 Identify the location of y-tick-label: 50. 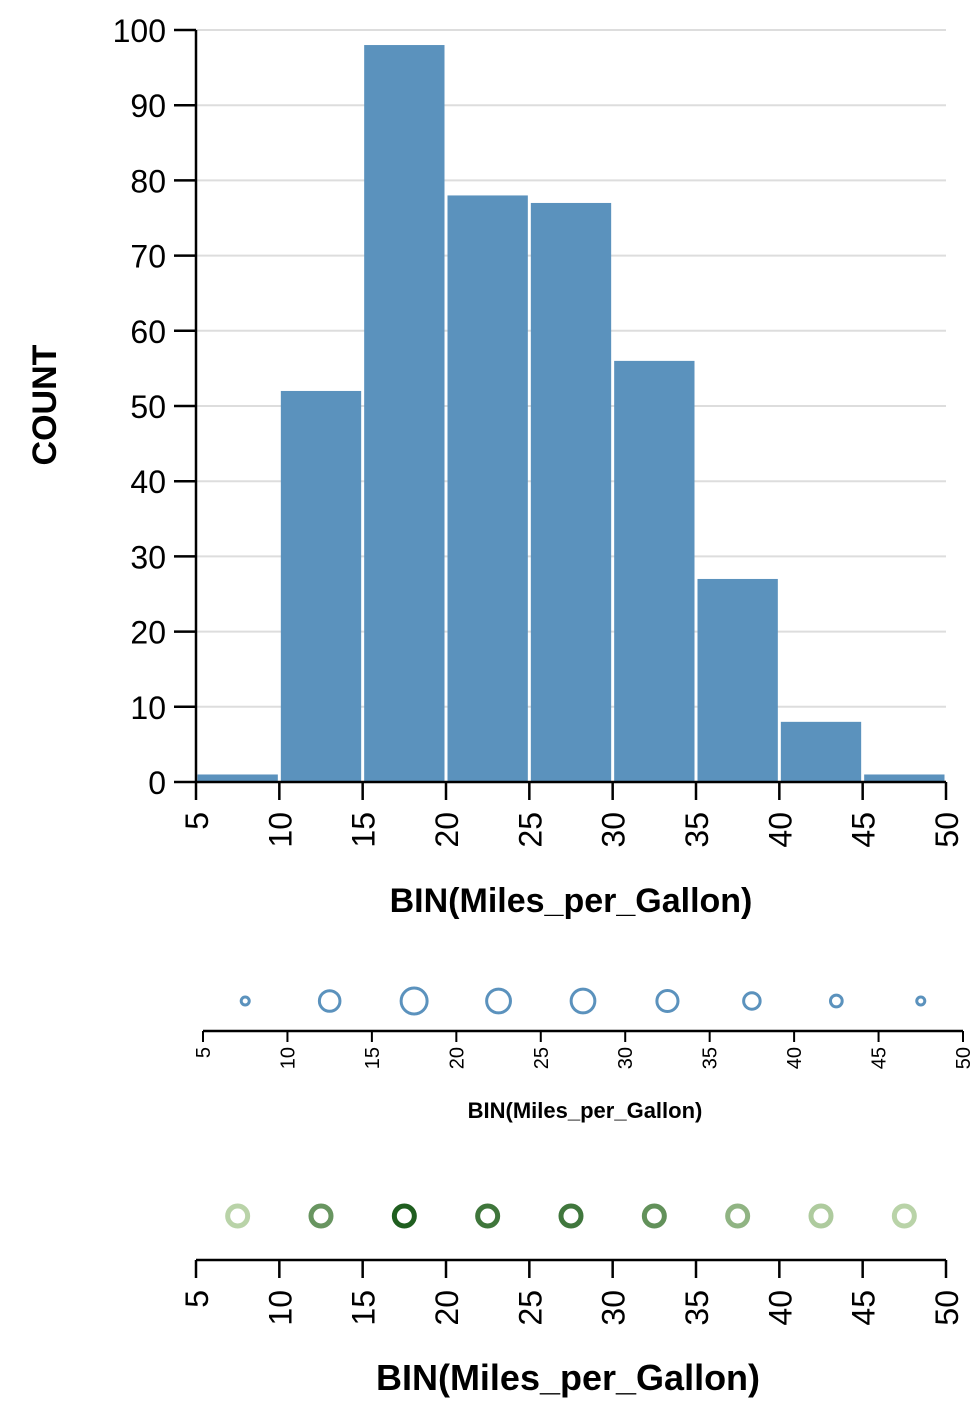
(148, 407).